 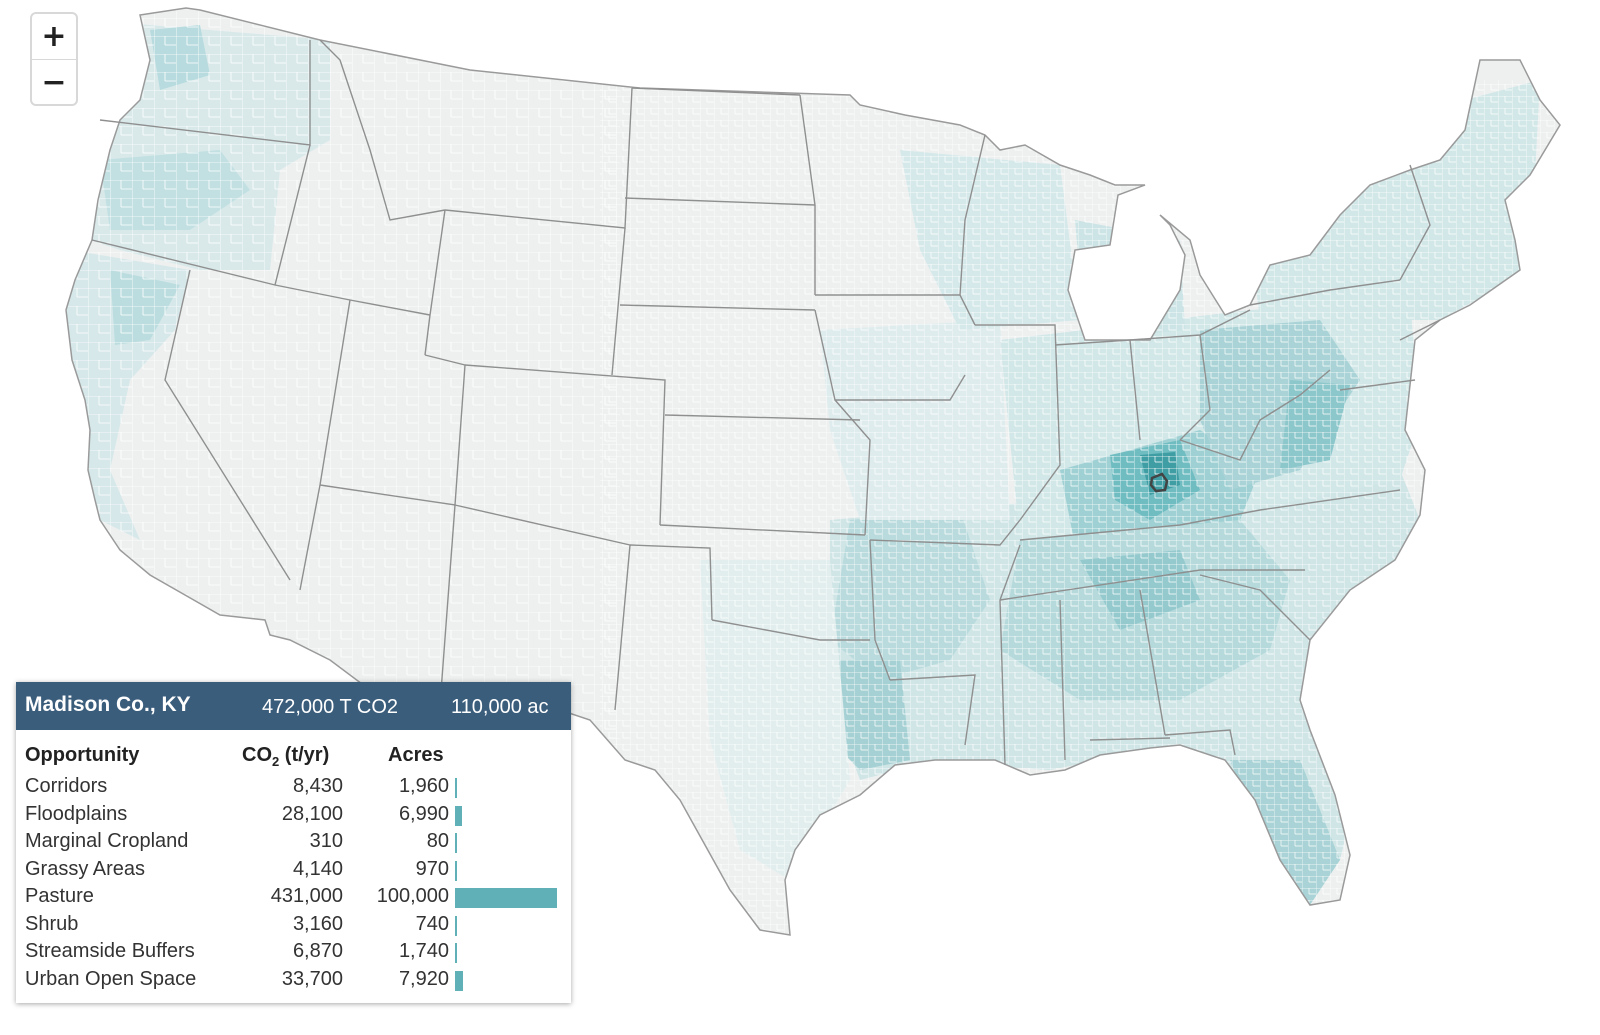 I want to click on co2-value: 8,430, so click(x=317, y=786).